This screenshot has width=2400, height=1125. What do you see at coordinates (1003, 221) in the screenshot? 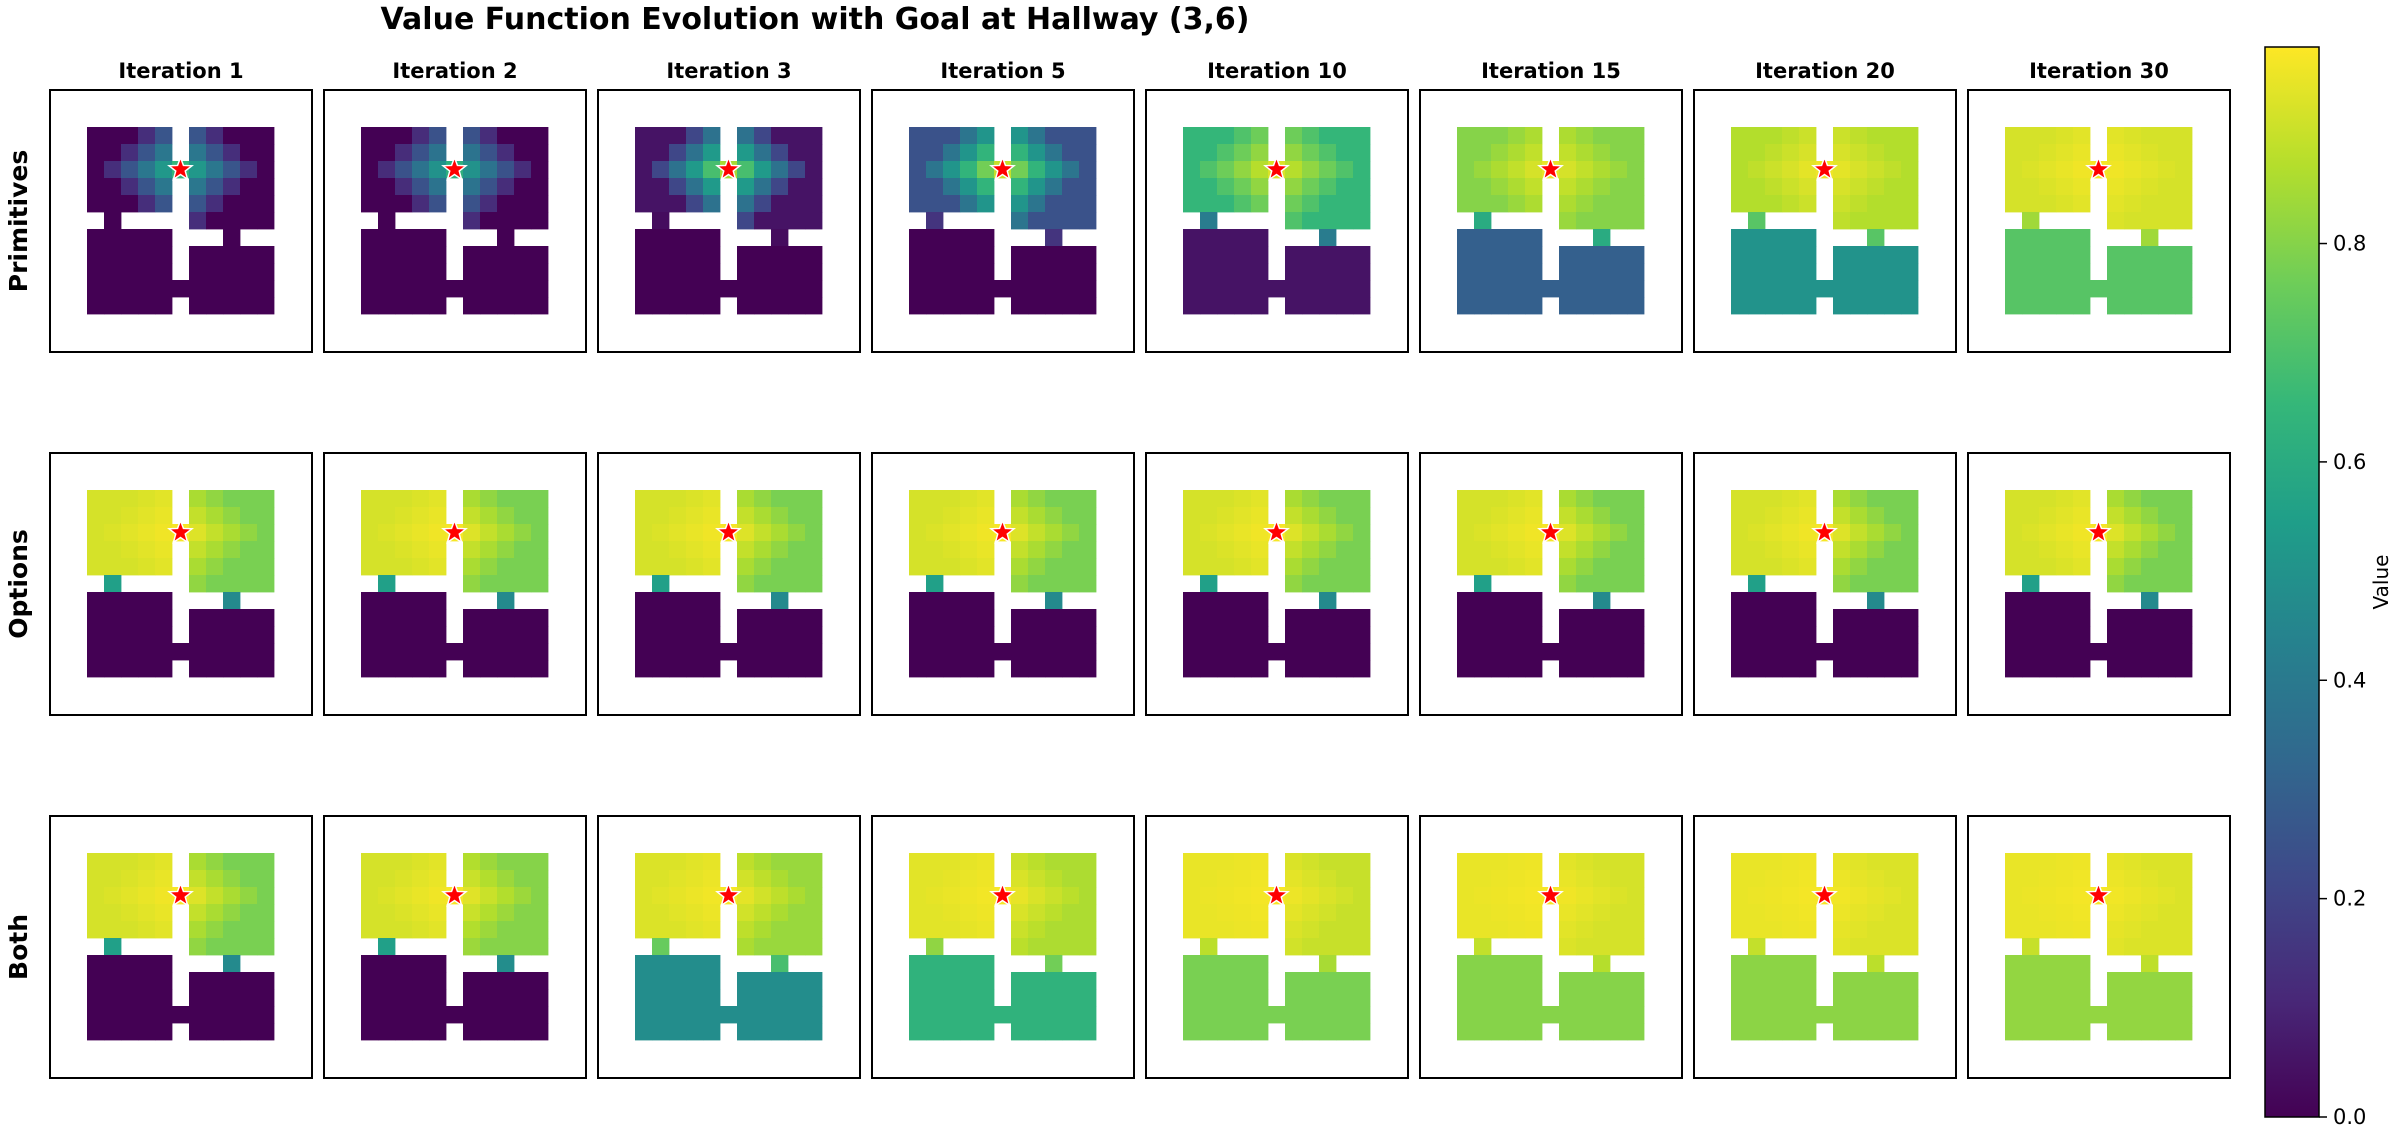
I see `heatmap-panel` at bounding box center [1003, 221].